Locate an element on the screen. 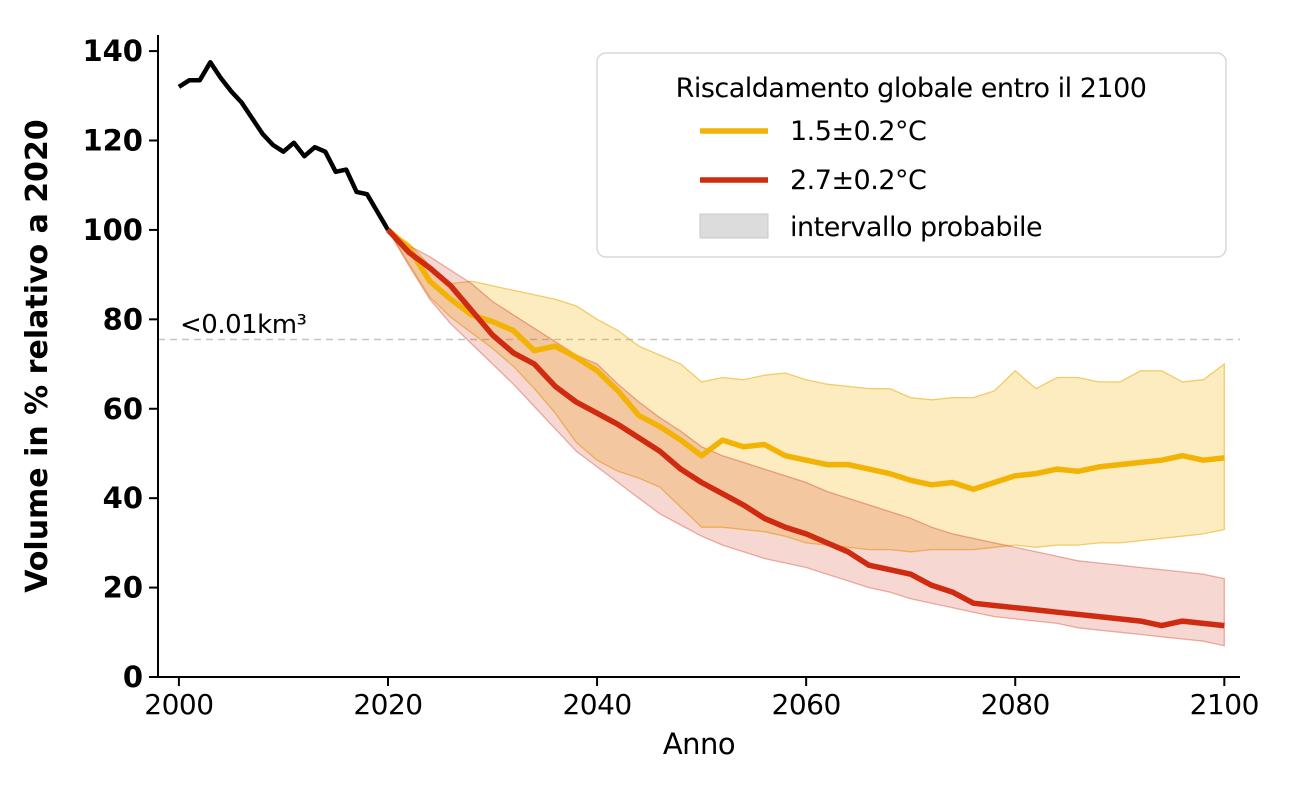 This screenshot has height=800, width=1300. legend-title: Riscaldamento globale entro il 2100 is located at coordinates (911, 88).